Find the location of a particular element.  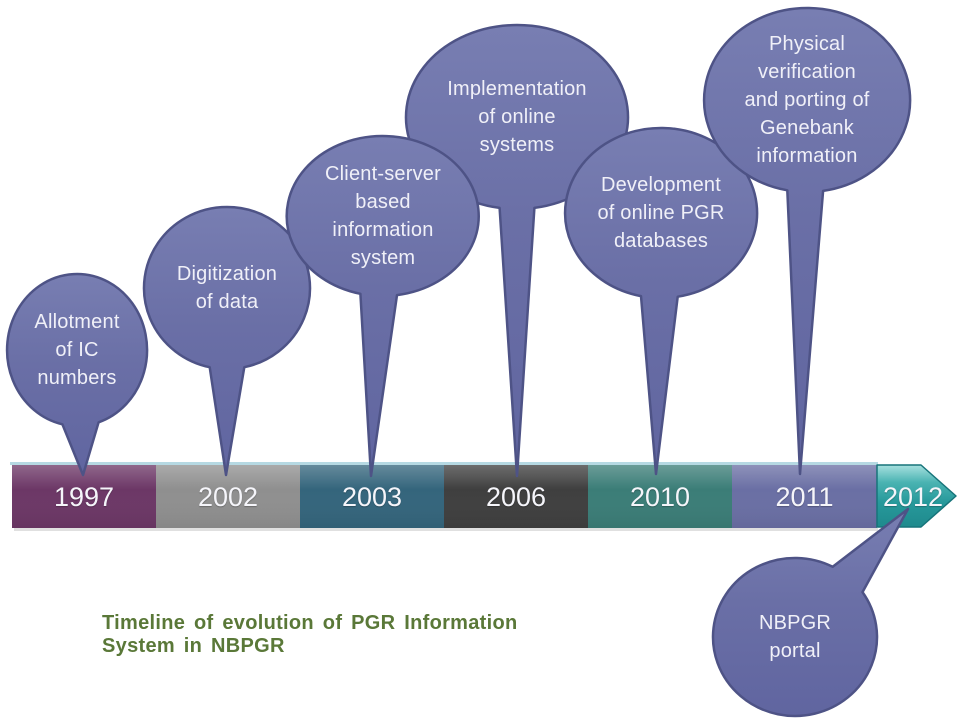

balloon-shape-1997 is located at coordinates (77, 374).